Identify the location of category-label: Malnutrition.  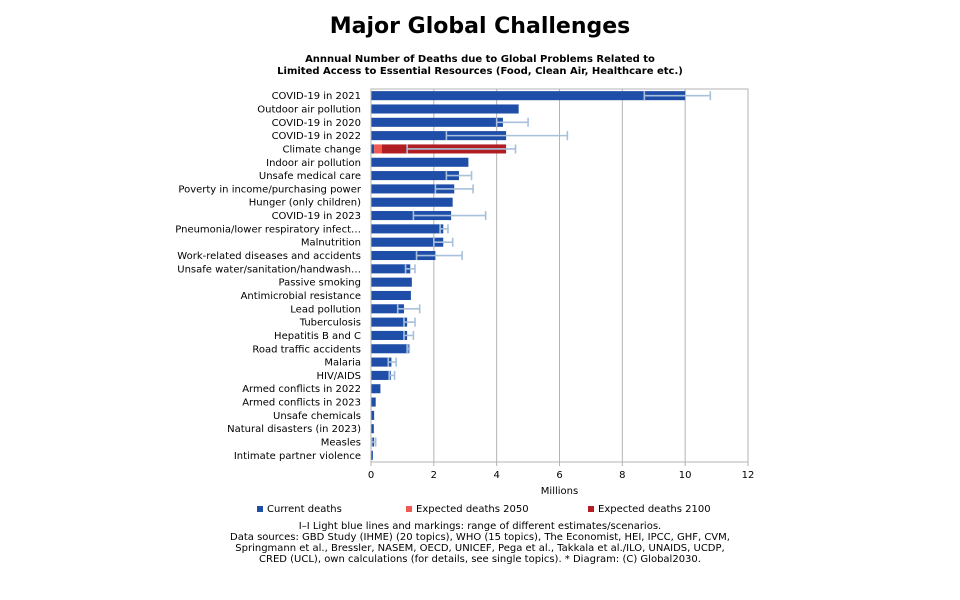
(331, 243).